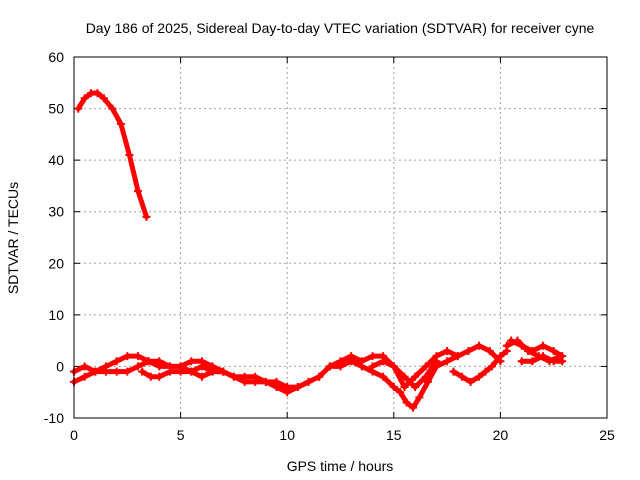 The width and height of the screenshot is (640, 480). What do you see at coordinates (60, 366) in the screenshot?
I see `y-tick-label: 0` at bounding box center [60, 366].